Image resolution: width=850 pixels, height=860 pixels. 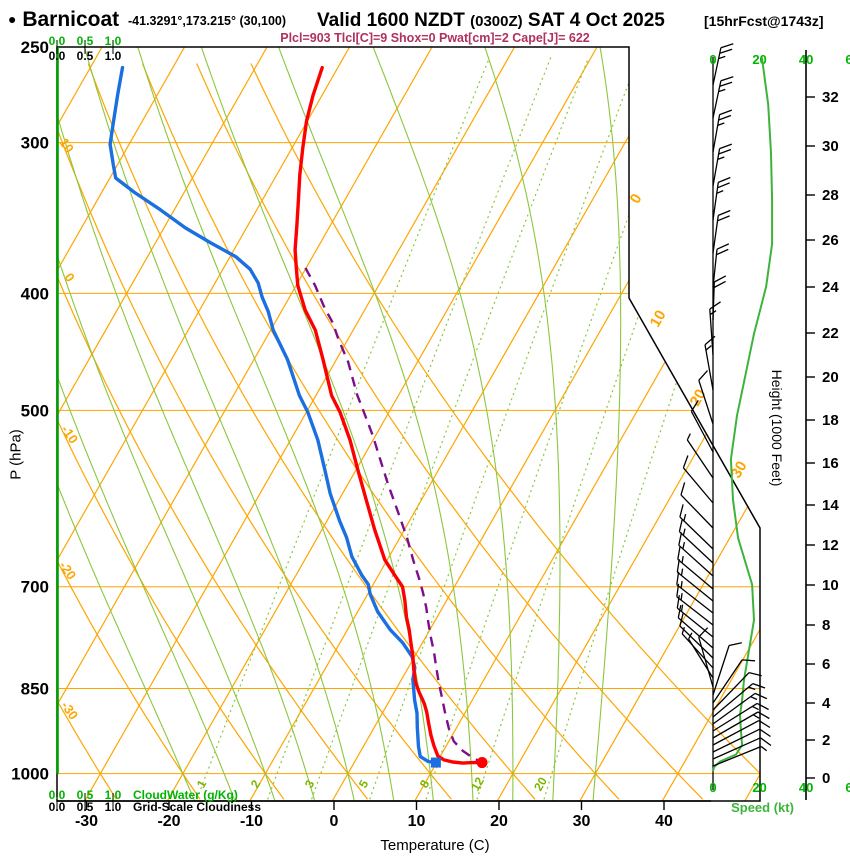 What do you see at coordinates (698, 397) in the screenshot?
I see `isotherm-label: 20` at bounding box center [698, 397].